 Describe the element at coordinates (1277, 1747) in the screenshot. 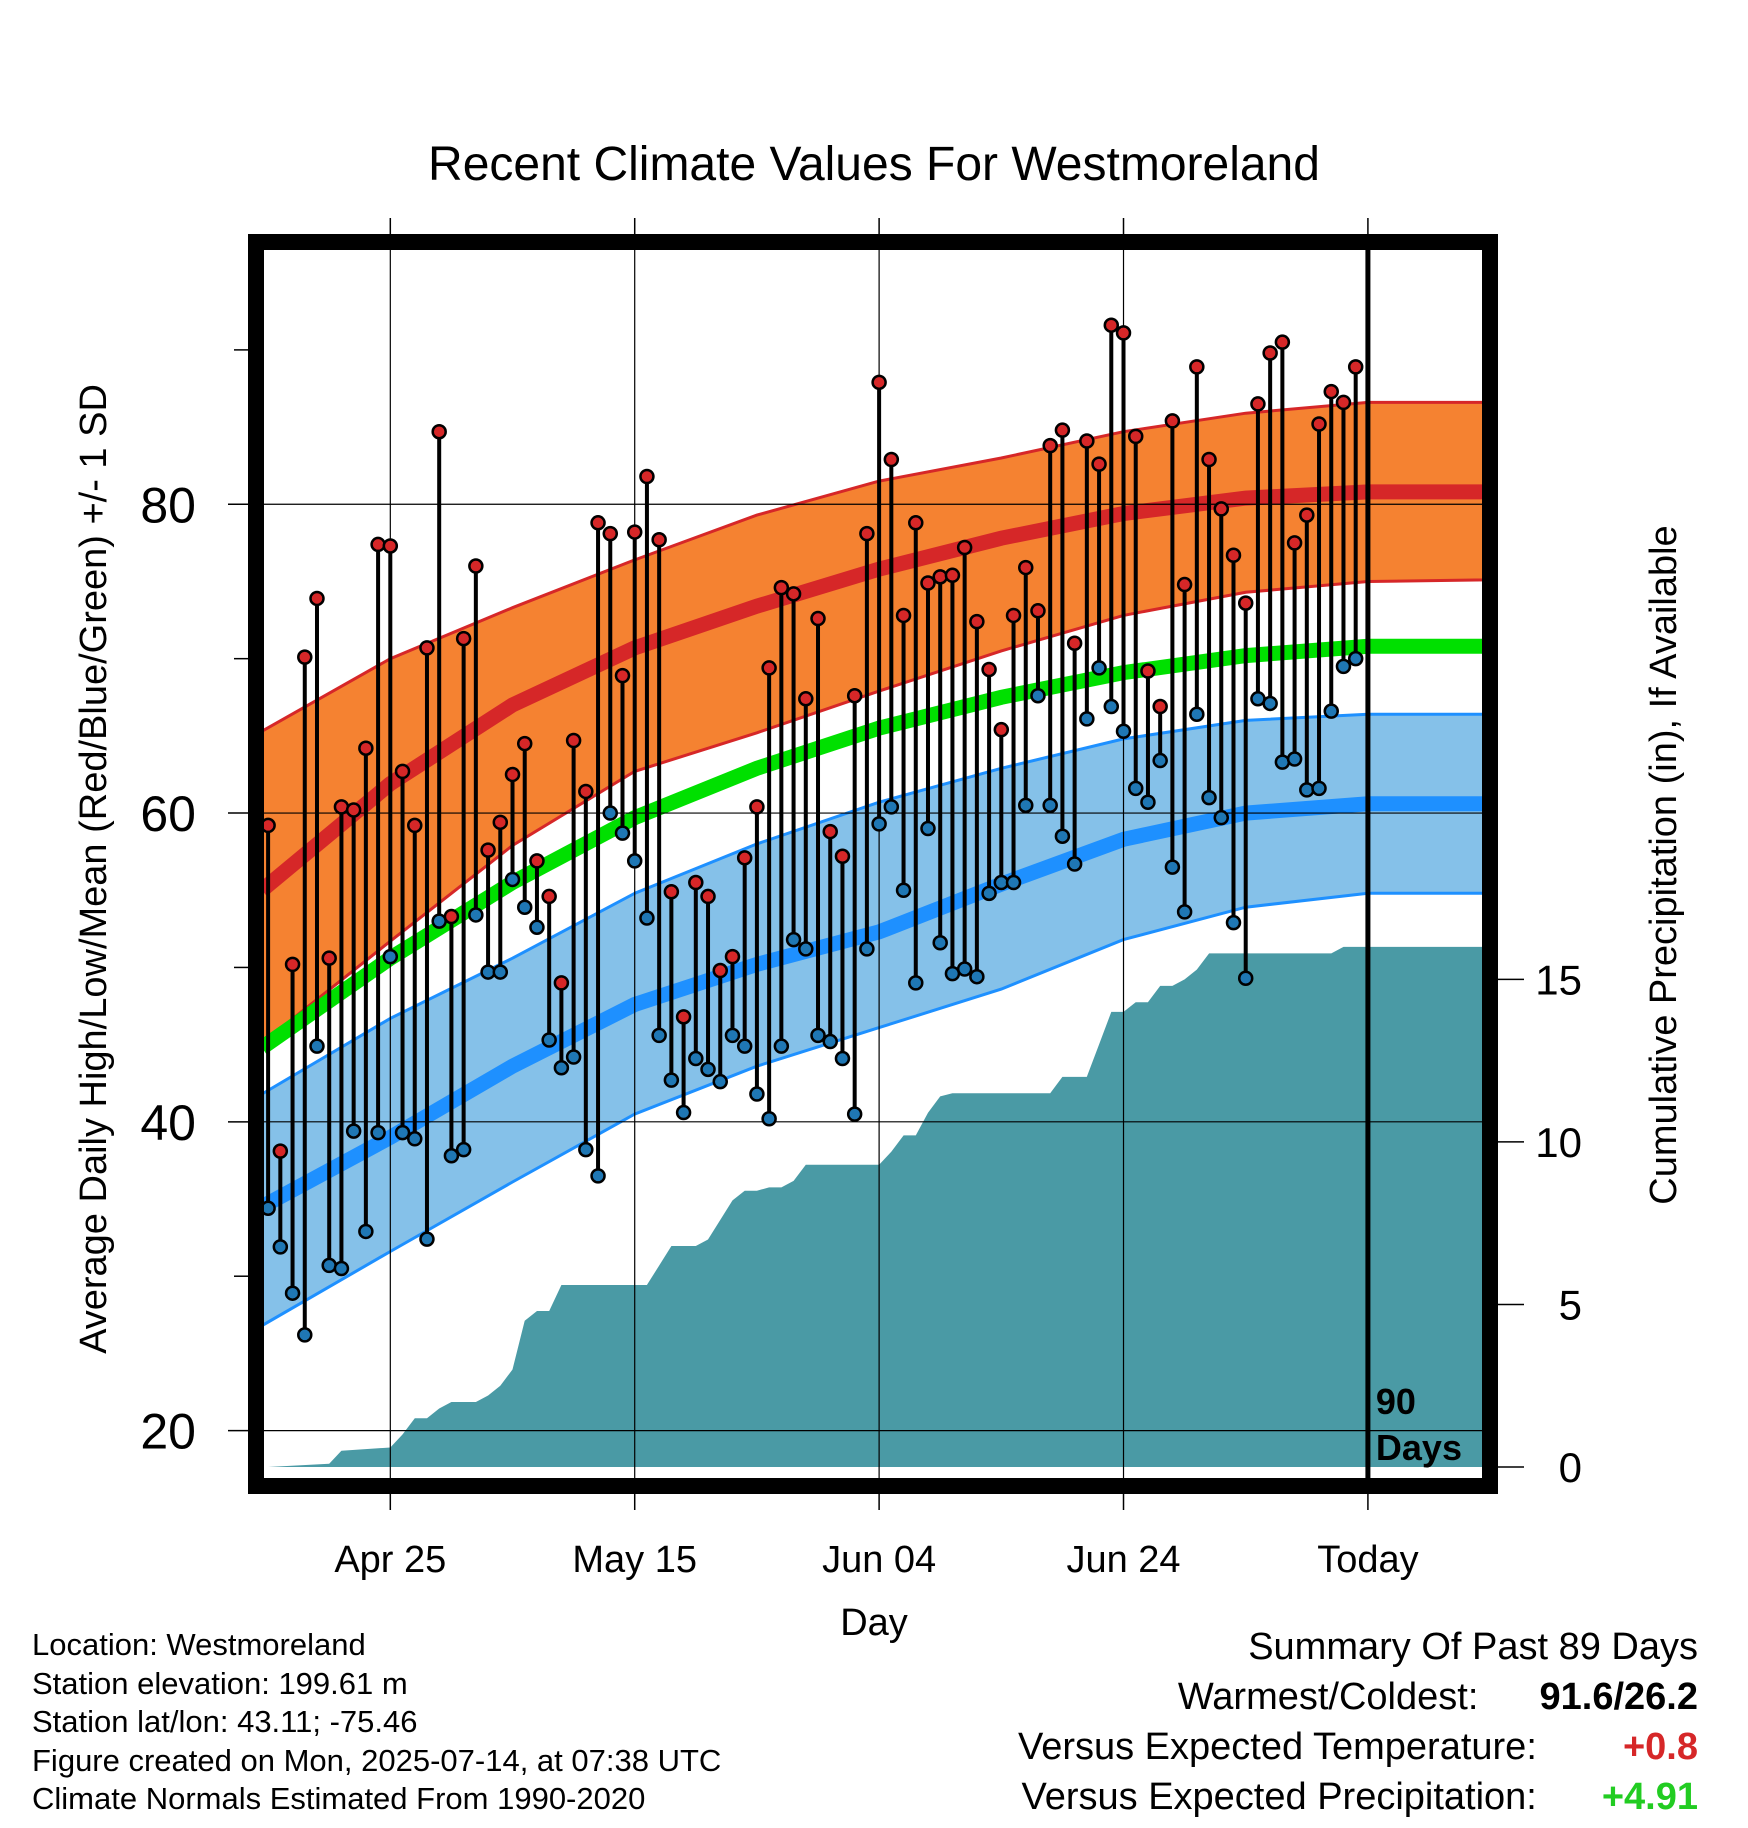

I see `temperature-label: Versus Expected Temperature:` at that location.